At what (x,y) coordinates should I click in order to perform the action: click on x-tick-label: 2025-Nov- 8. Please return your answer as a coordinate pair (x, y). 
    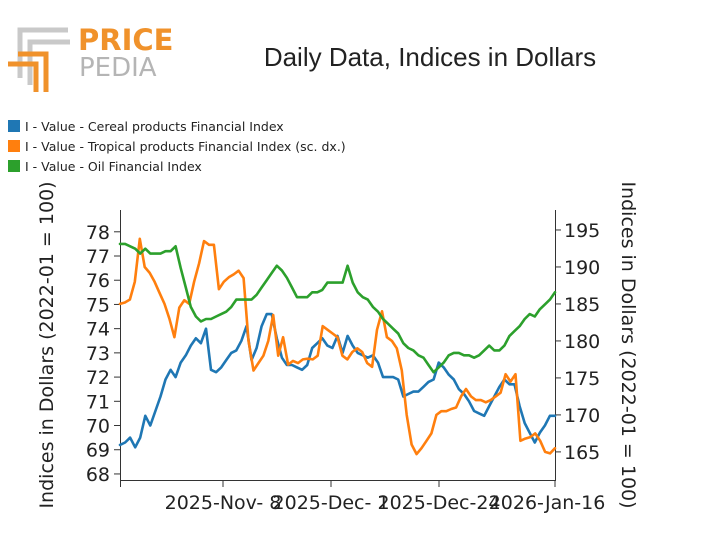
    Looking at the image, I should click on (223, 503).